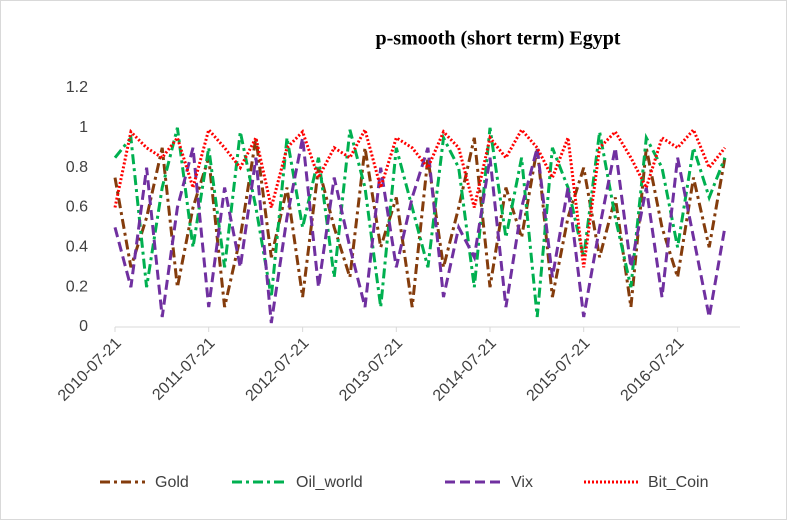 Image resolution: width=787 pixels, height=525 pixels. Describe the element at coordinates (77, 87) in the screenshot. I see `y-tick-label: 1.2` at that location.